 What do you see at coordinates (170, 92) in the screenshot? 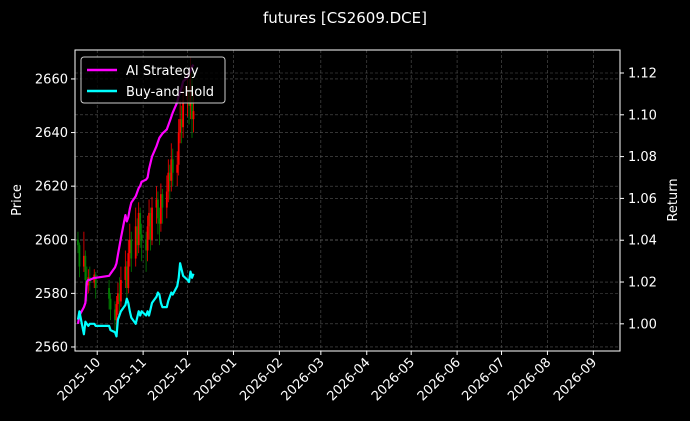
I see `legend-label-buy-and-hold: Buy-and-Hold` at bounding box center [170, 92].